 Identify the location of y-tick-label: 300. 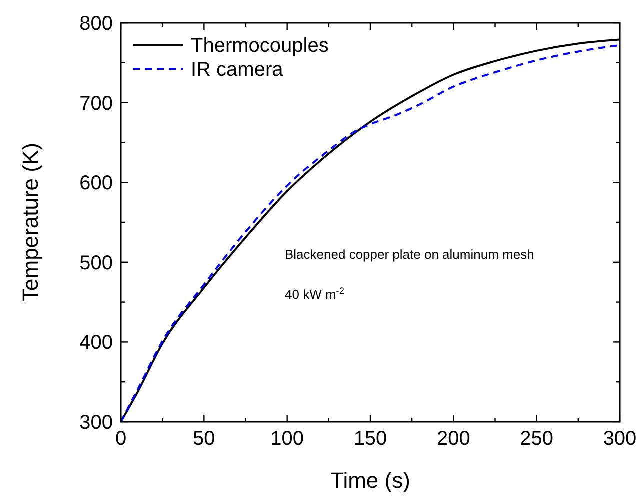
(96, 423).